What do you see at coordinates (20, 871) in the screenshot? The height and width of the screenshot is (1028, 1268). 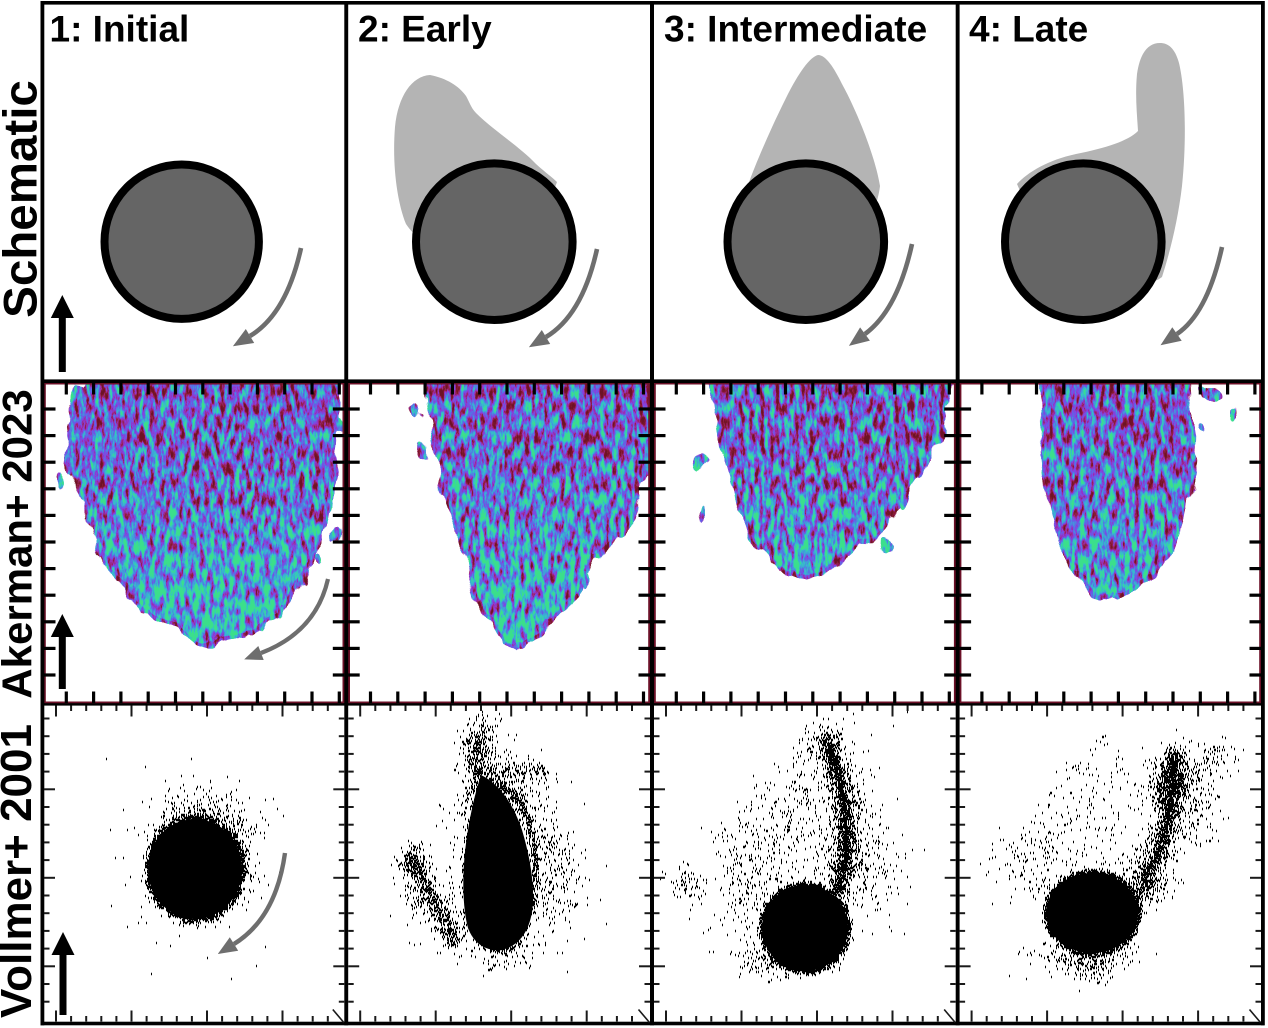 I see `svg-text: Vollmer+ 2001` at bounding box center [20, 871].